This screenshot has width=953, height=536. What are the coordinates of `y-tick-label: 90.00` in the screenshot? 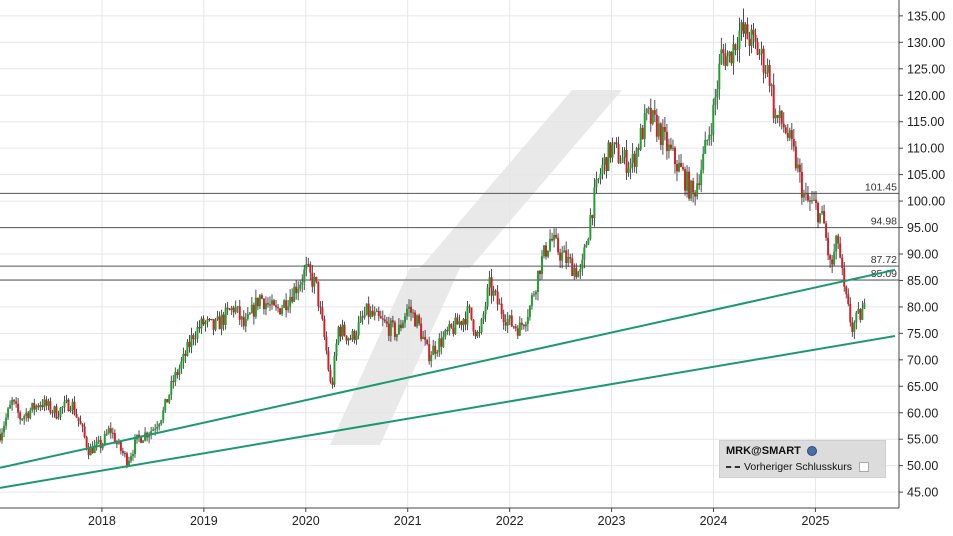 It's located at (922, 255).